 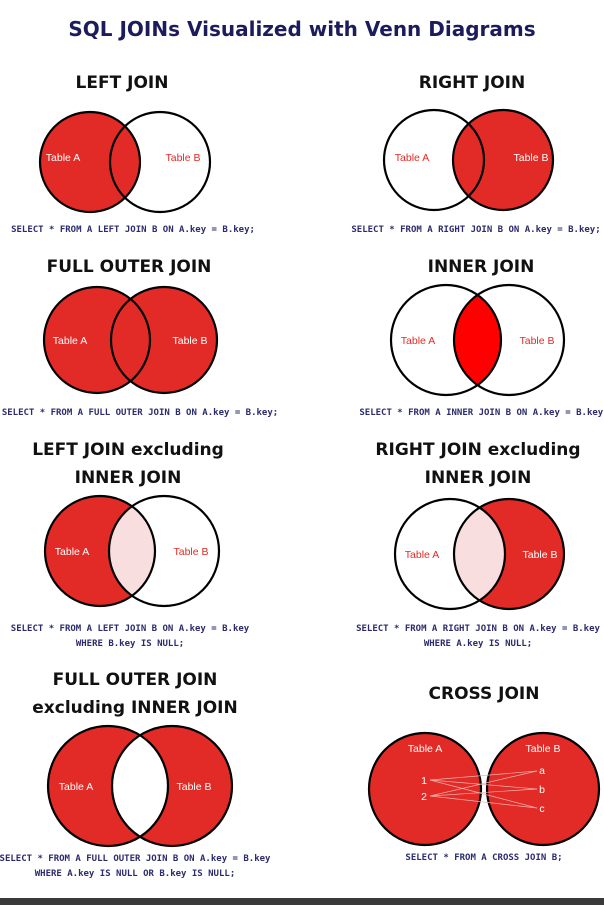 I want to click on panel-heading: LEFT JOIN, so click(x=122, y=83).